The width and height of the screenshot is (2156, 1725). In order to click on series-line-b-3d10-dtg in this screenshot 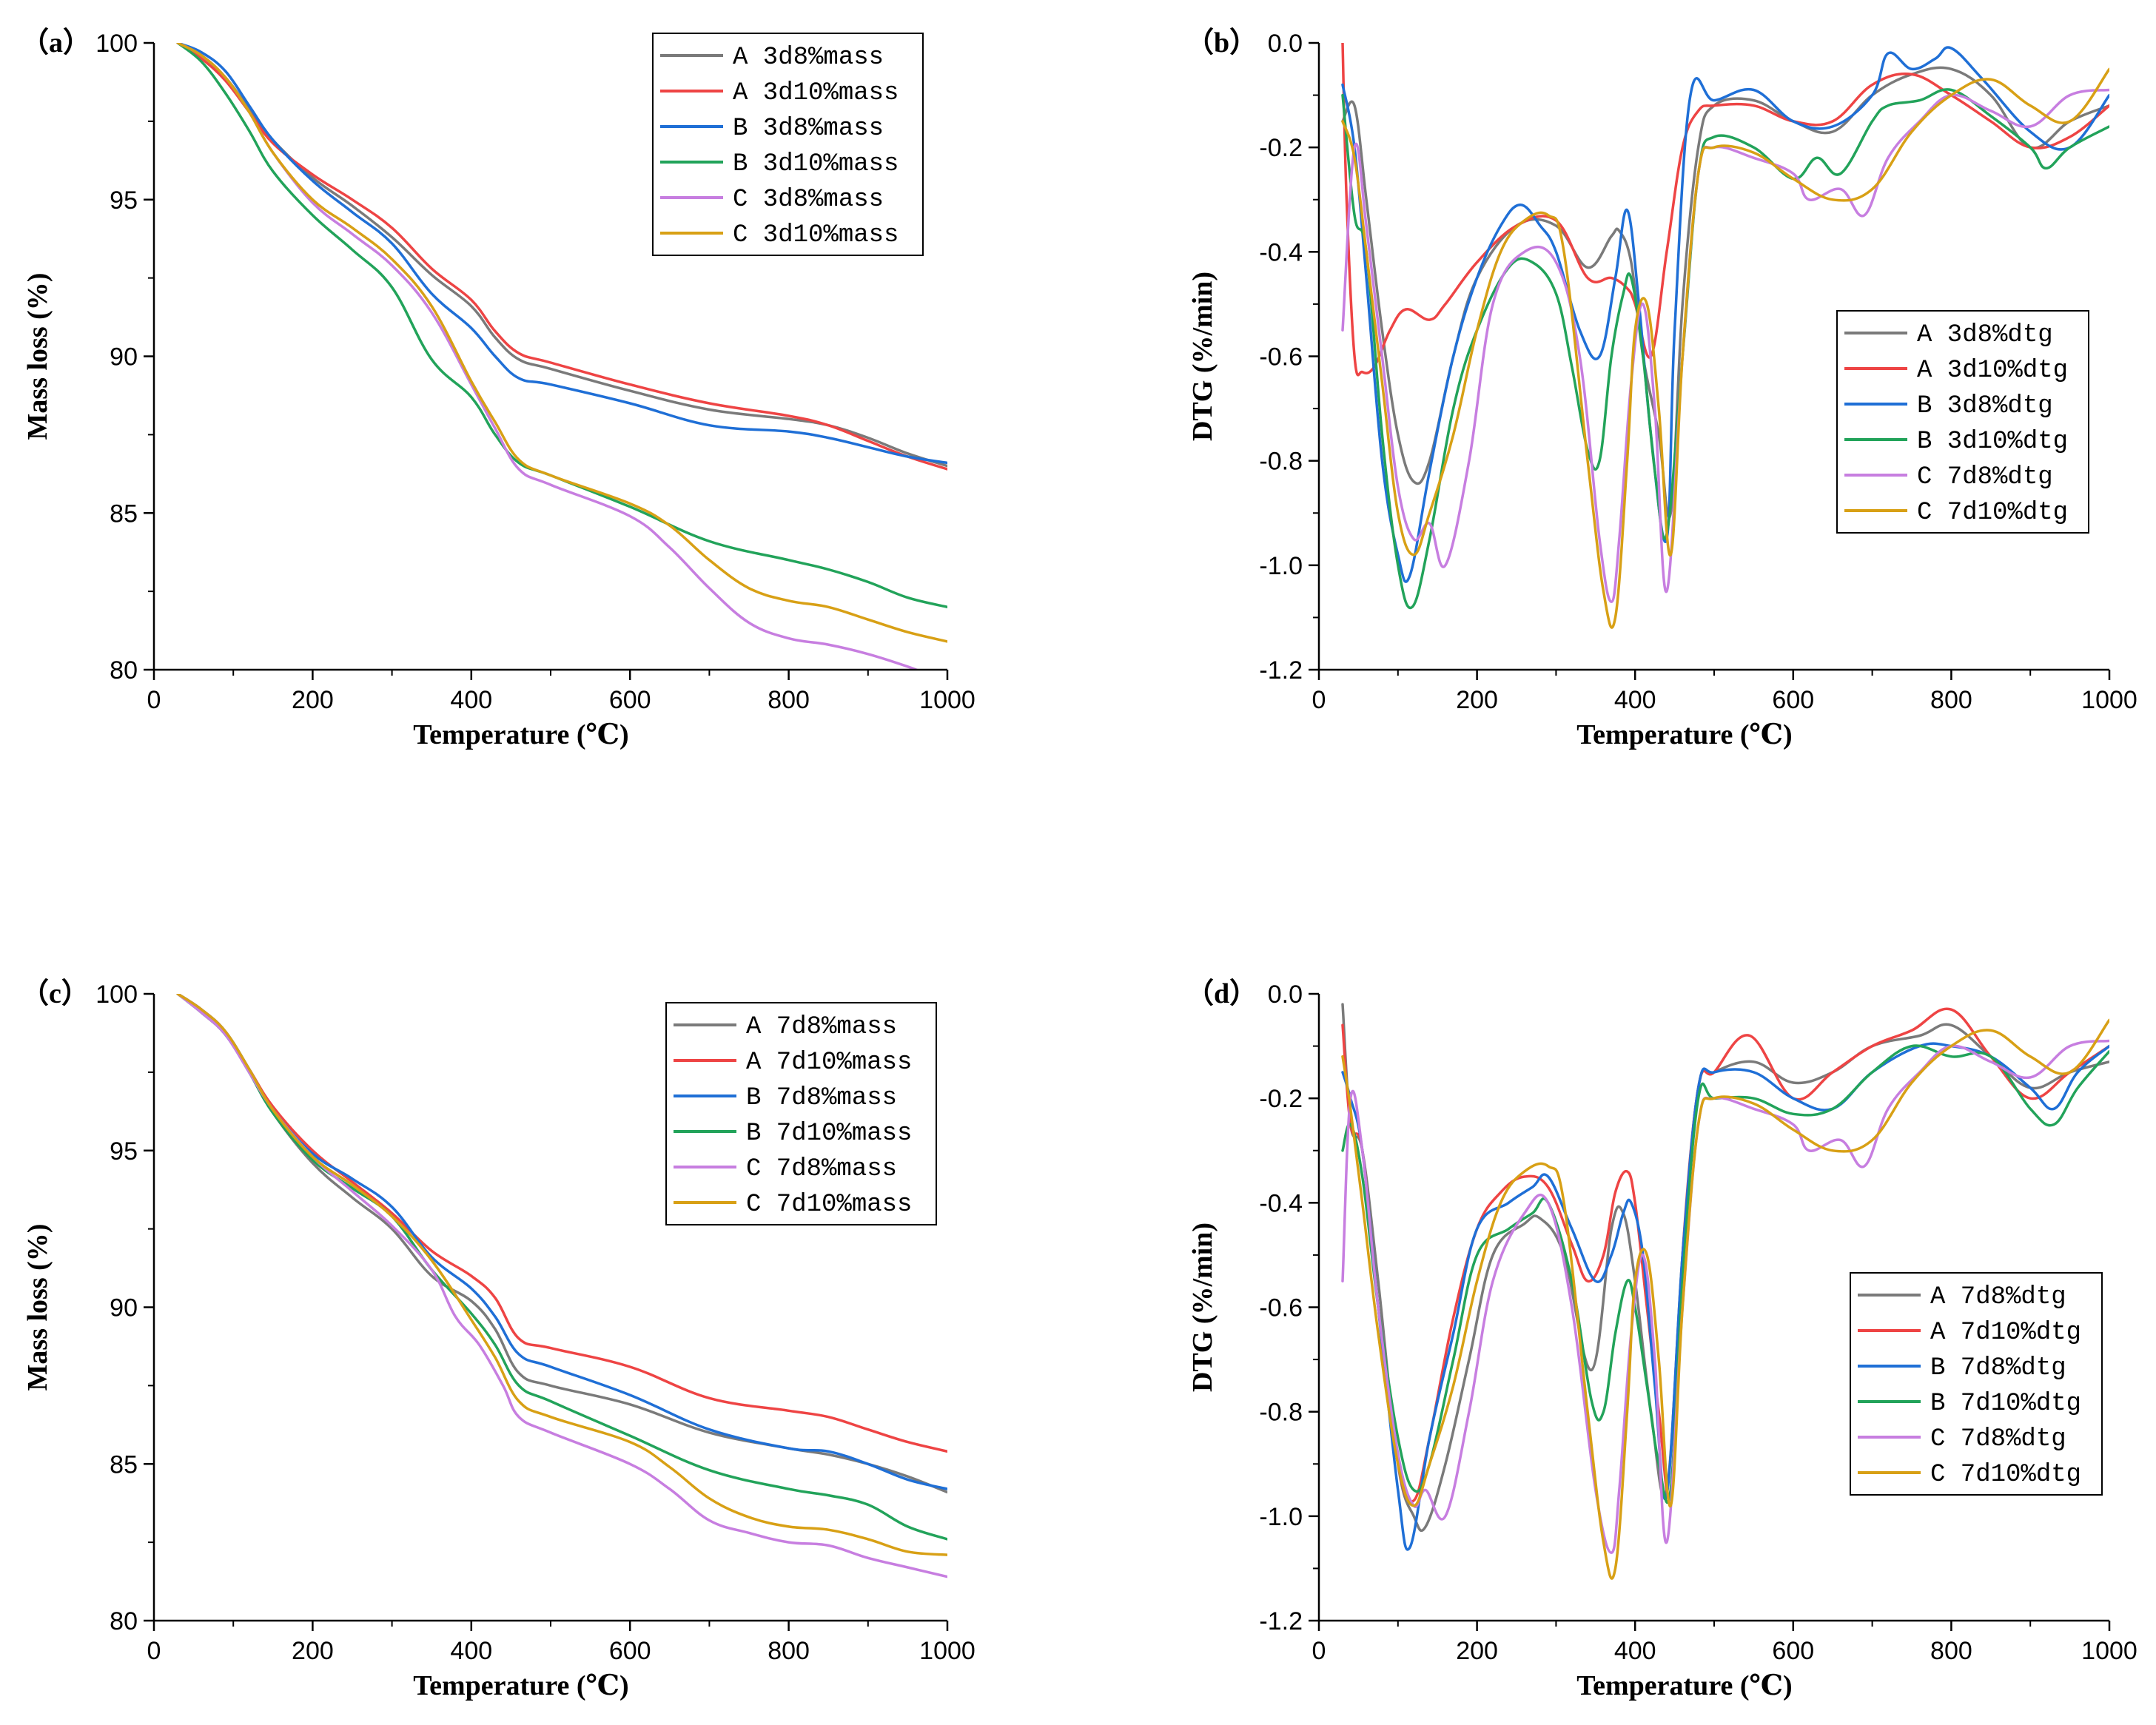, I will do `click(1725, 349)`.